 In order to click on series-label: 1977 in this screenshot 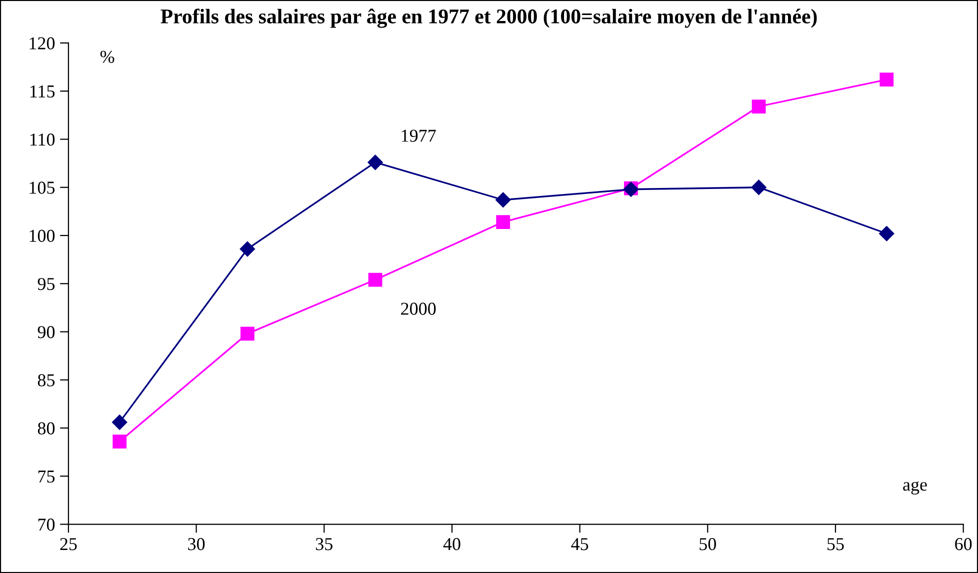, I will do `click(419, 136)`.